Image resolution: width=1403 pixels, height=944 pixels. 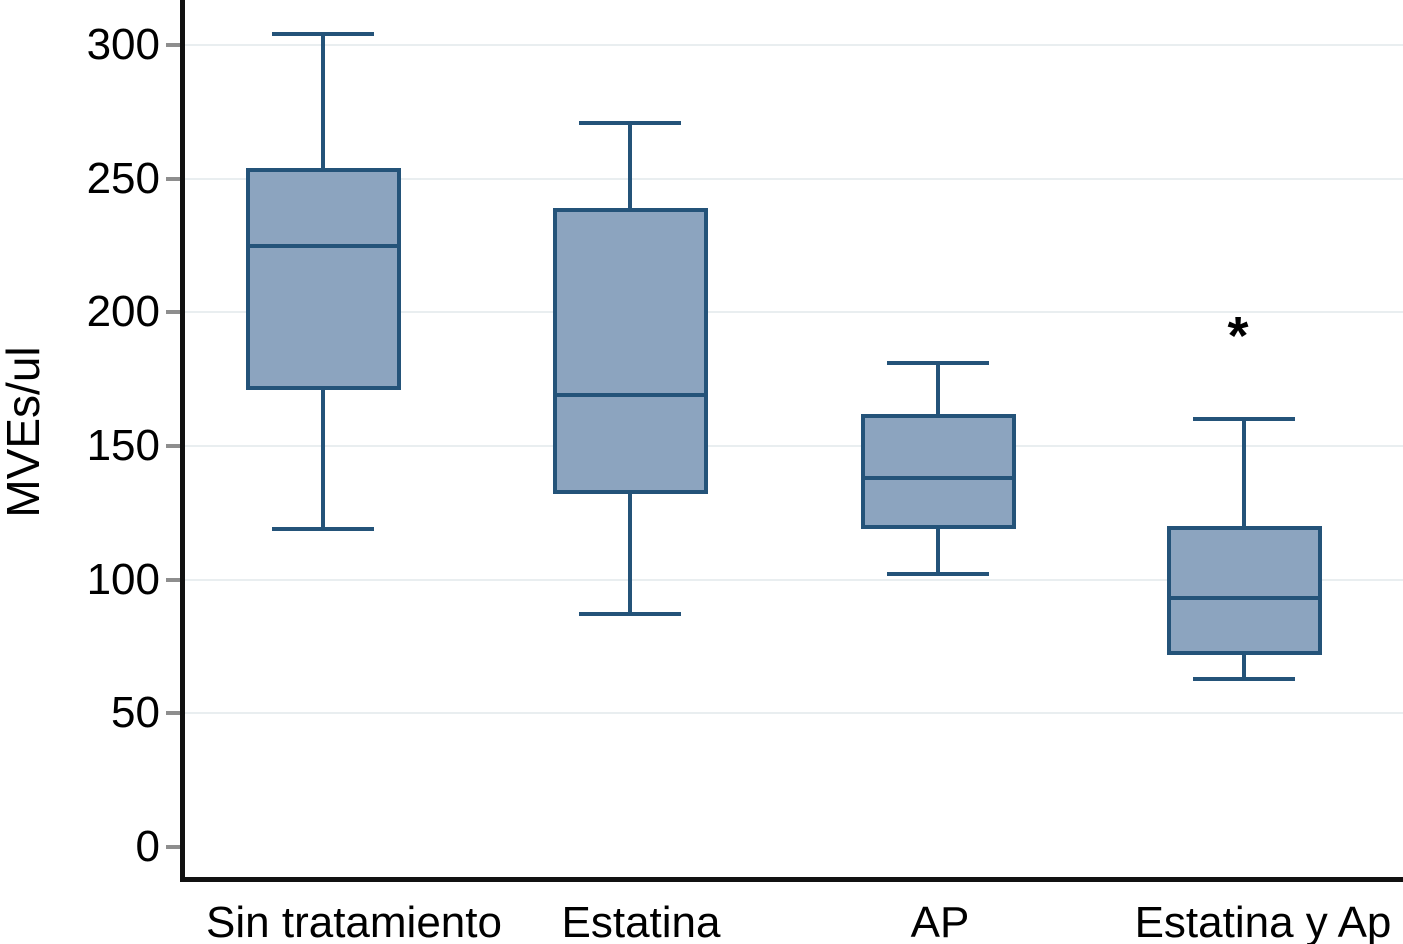 I want to click on y-tick-label-300: 300, so click(x=123, y=44).